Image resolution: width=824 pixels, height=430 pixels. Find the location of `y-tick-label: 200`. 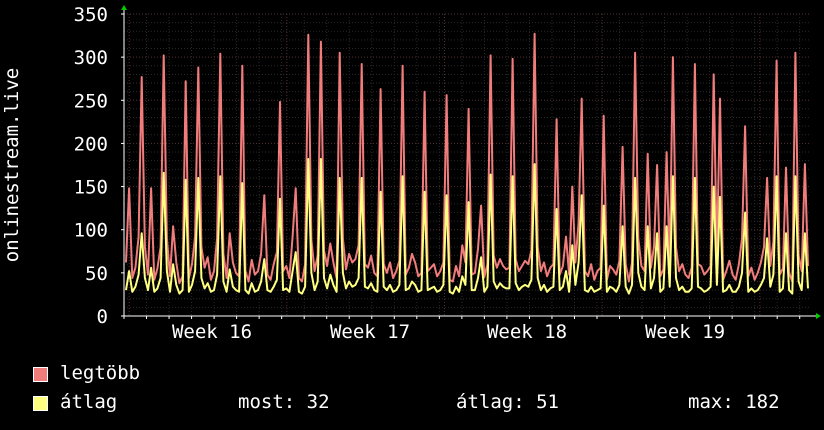

y-tick-label: 200 is located at coordinates (91, 144).